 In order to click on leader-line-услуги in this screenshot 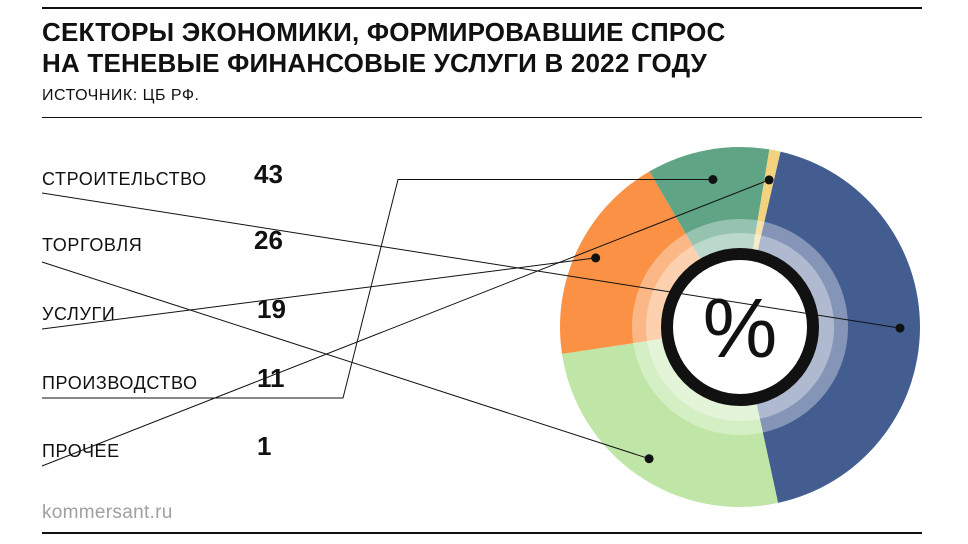, I will do `click(318, 293)`.